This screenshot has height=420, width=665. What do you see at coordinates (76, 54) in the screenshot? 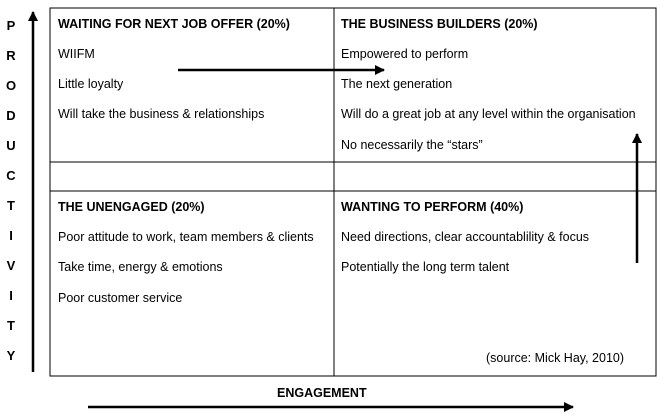
I see `quadrant-item: WIIFM` at bounding box center [76, 54].